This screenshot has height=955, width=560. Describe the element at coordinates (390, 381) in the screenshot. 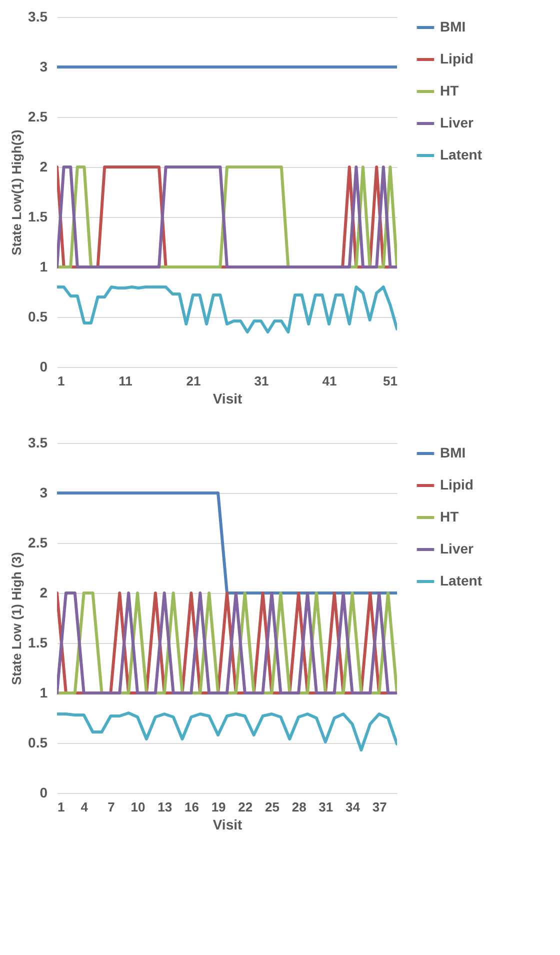

I see `x-tick-label: 51` at that location.